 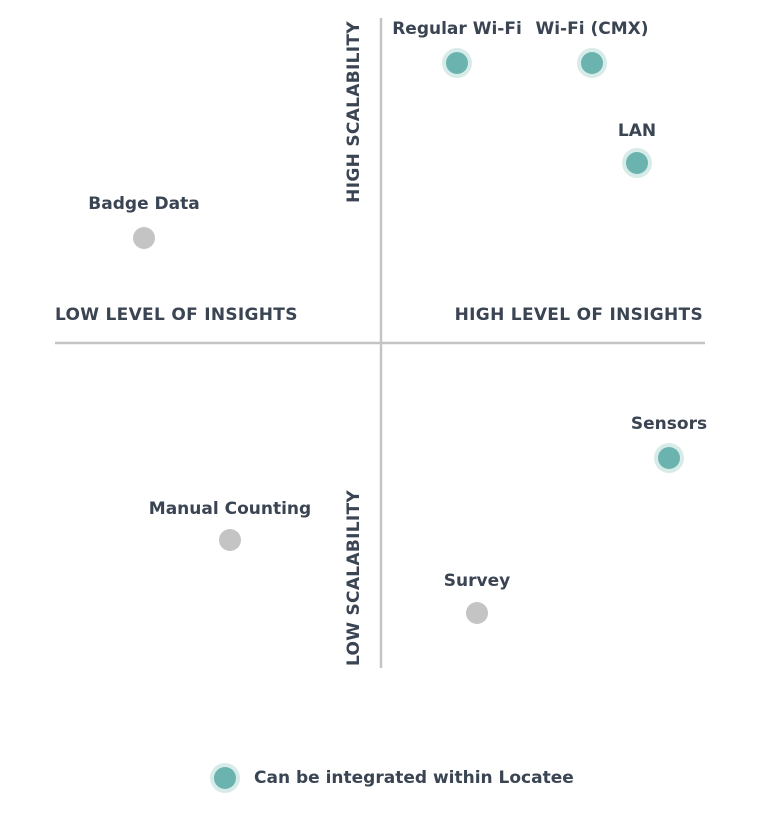 I want to click on point-label: Regular Wi-Fi, so click(x=457, y=29).